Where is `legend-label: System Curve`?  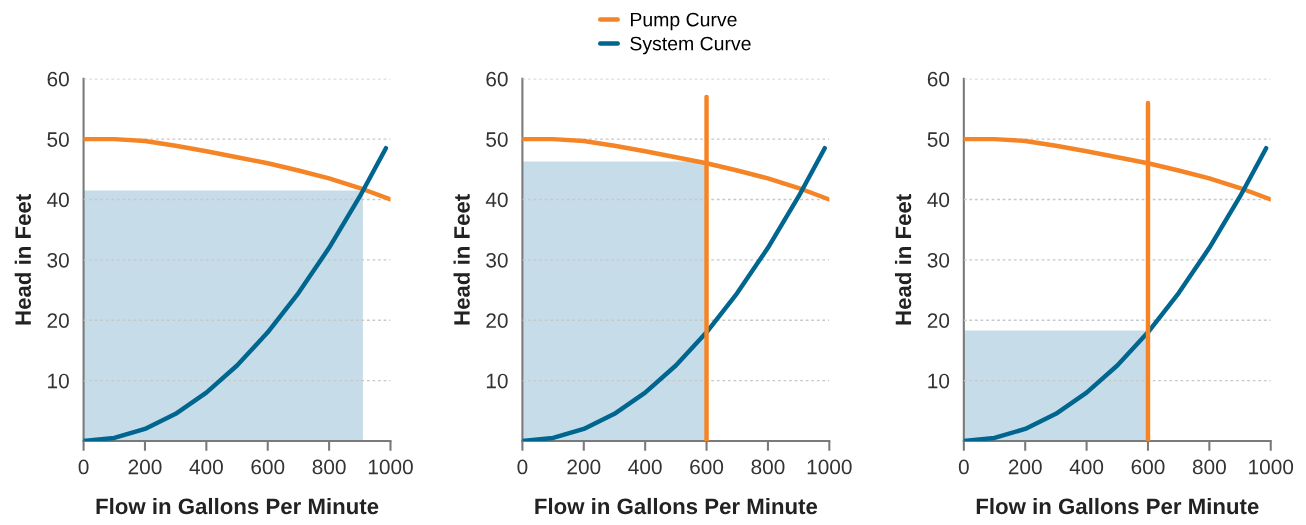 legend-label: System Curve is located at coordinates (690, 45).